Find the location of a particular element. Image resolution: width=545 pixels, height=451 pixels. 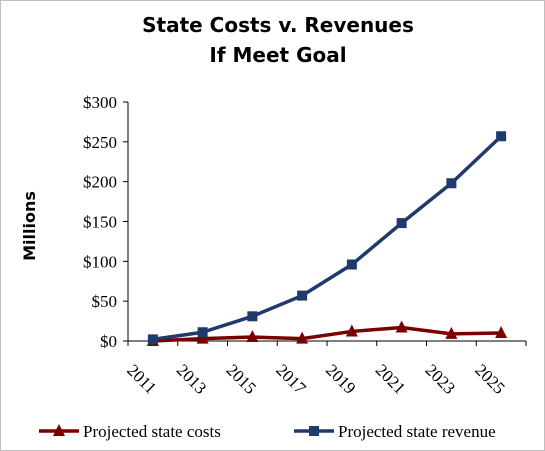

legend-label: Projected state revenue is located at coordinates (417, 431).